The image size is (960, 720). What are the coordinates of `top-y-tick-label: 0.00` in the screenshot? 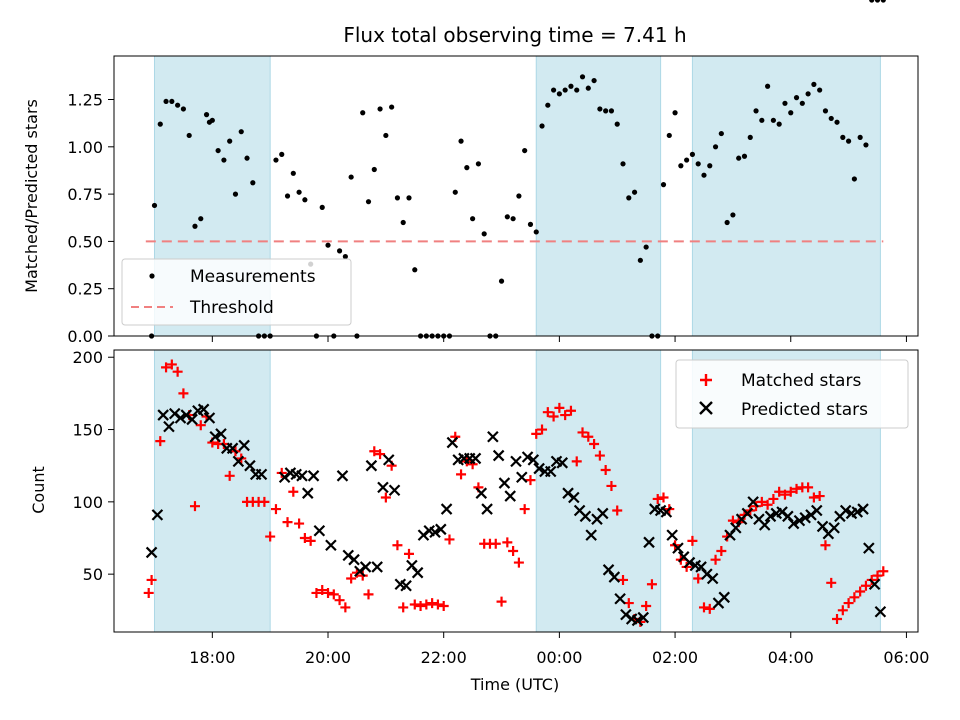 It's located at (85, 336).